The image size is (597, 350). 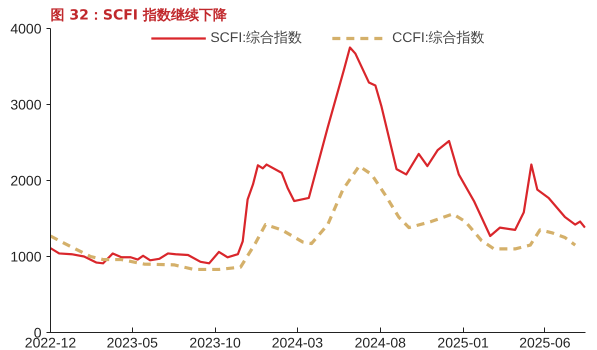 I want to click on y-tick-label: 4000, so click(x=26, y=28).